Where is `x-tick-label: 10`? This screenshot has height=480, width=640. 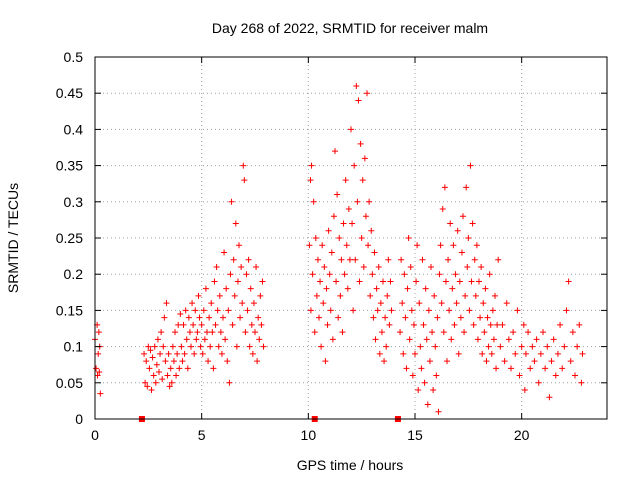
x-tick-label: 10 is located at coordinates (309, 435).